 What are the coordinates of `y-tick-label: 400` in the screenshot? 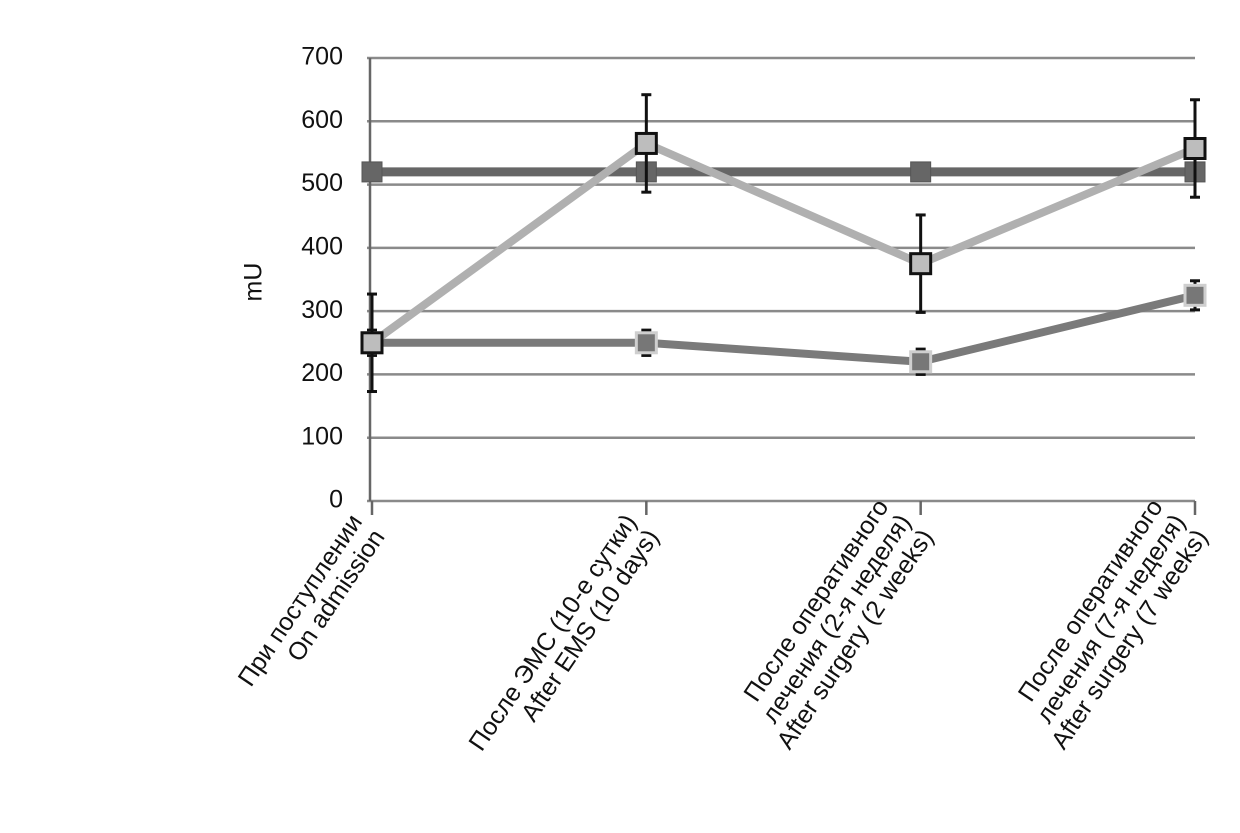 It's located at (322, 246).